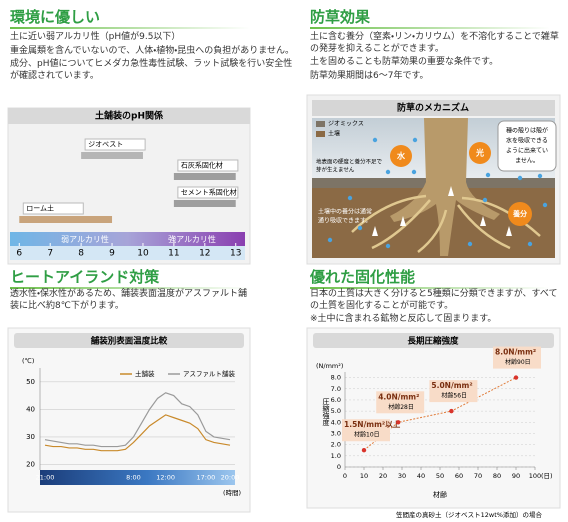 Image resolution: width=568 pixels, height=522 pixels. I want to click on y-tick-label: 40, so click(30, 409).